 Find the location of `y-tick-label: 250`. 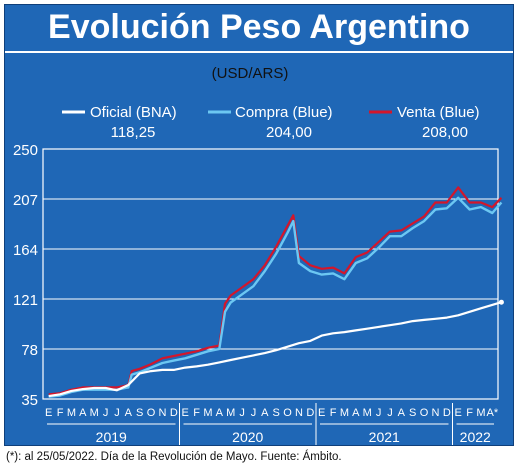

y-tick-label: 250 is located at coordinates (25, 150).